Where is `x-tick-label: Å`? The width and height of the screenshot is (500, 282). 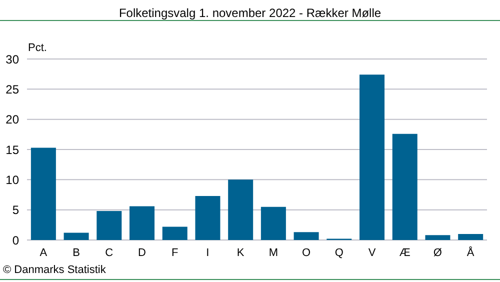 x-tick-label: Å is located at coordinates (470, 252).